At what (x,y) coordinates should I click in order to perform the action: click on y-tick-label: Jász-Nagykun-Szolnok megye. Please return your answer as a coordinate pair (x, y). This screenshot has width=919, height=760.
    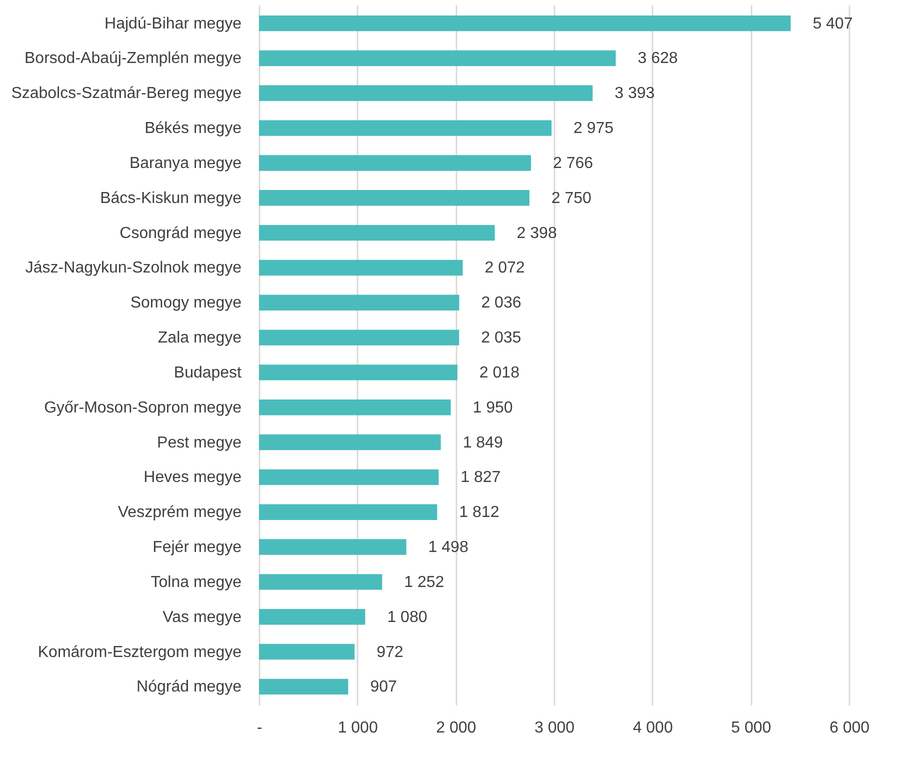
    Looking at the image, I should click on (133, 268).